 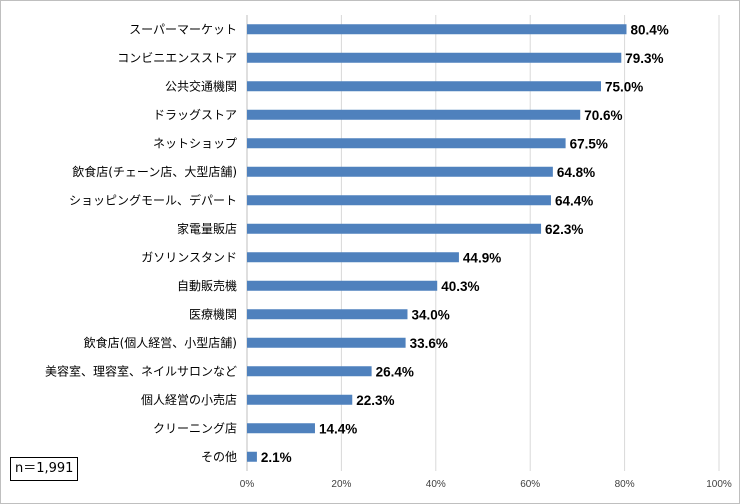 I want to click on value-label-12: 26.4%, so click(x=395, y=371).